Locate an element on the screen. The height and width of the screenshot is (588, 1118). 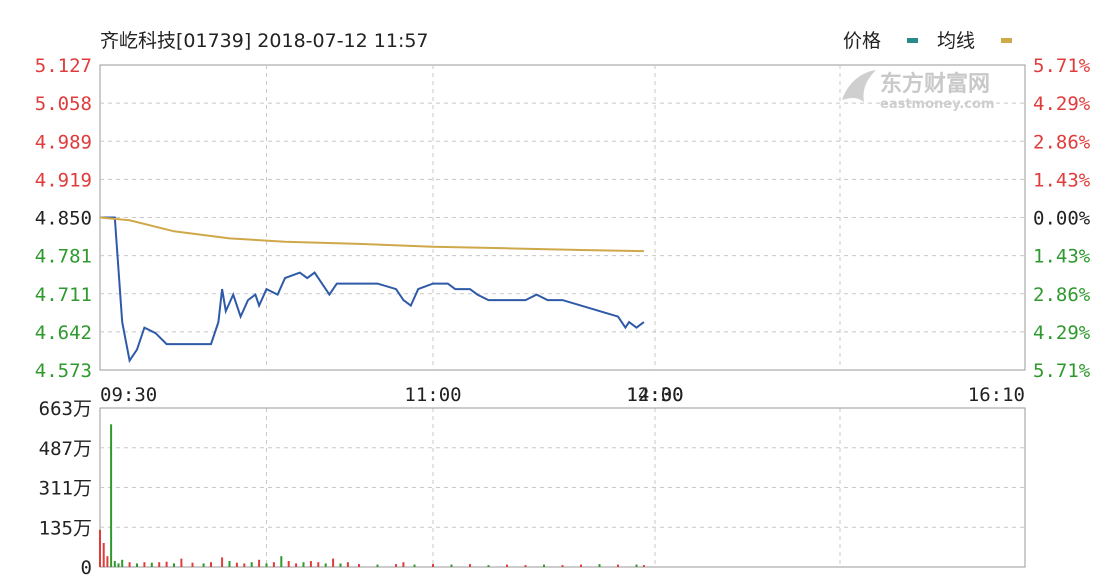
chart-title: 齐屹科技[01739] 2018-07-12 11:57 is located at coordinates (264, 41).